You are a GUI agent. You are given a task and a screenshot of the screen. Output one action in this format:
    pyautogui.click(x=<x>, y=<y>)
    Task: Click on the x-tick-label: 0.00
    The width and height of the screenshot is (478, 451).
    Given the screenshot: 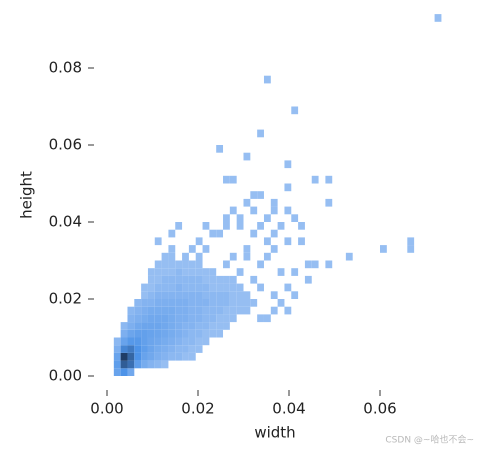 What is the action you would take?
    pyautogui.click(x=106, y=409)
    